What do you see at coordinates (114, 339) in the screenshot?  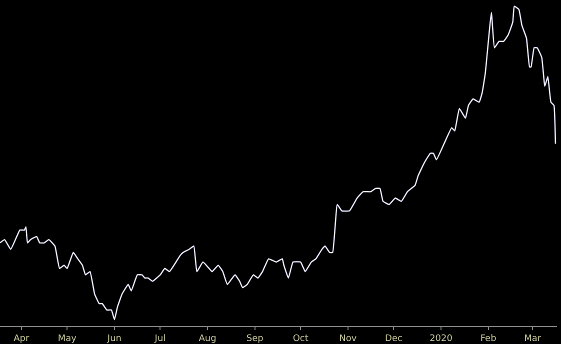 I see `x-tick-label: Jun` at bounding box center [114, 339].